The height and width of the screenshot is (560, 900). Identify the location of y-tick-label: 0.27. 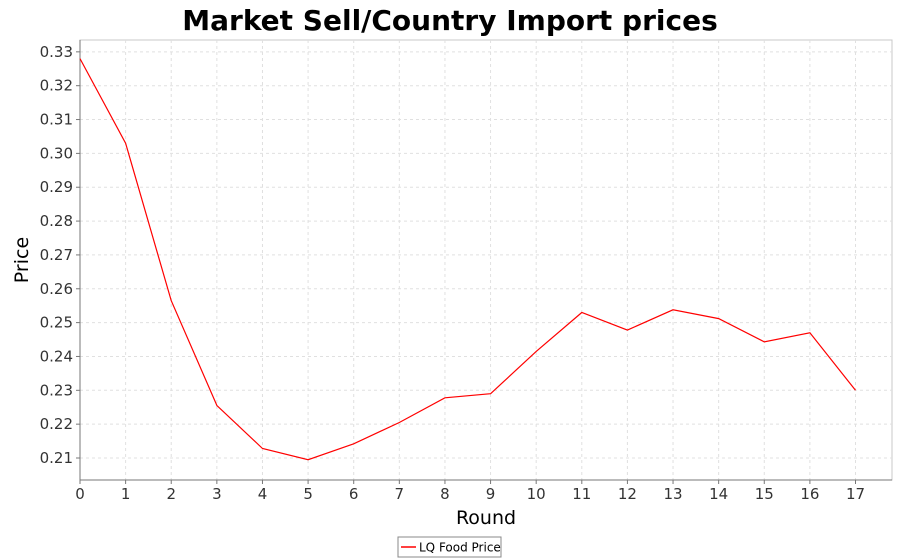
(56, 255).